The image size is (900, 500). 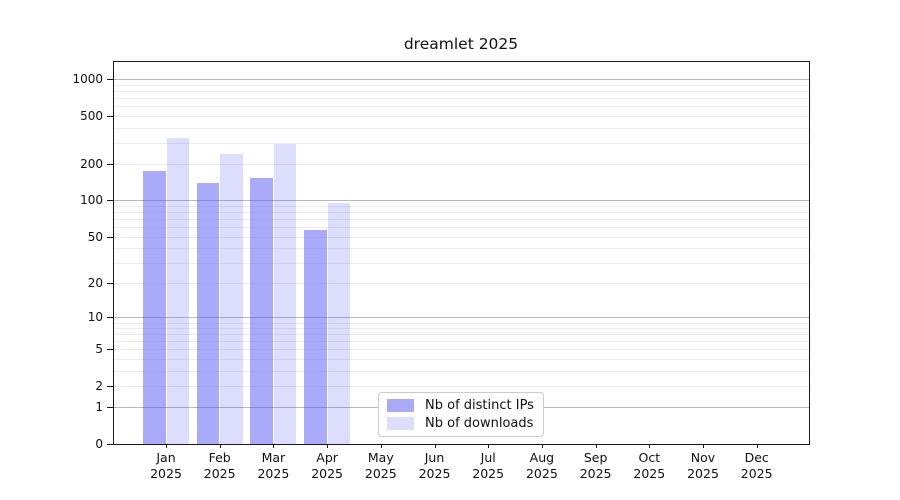 I want to click on y-tick-label: 20, so click(x=95, y=283).